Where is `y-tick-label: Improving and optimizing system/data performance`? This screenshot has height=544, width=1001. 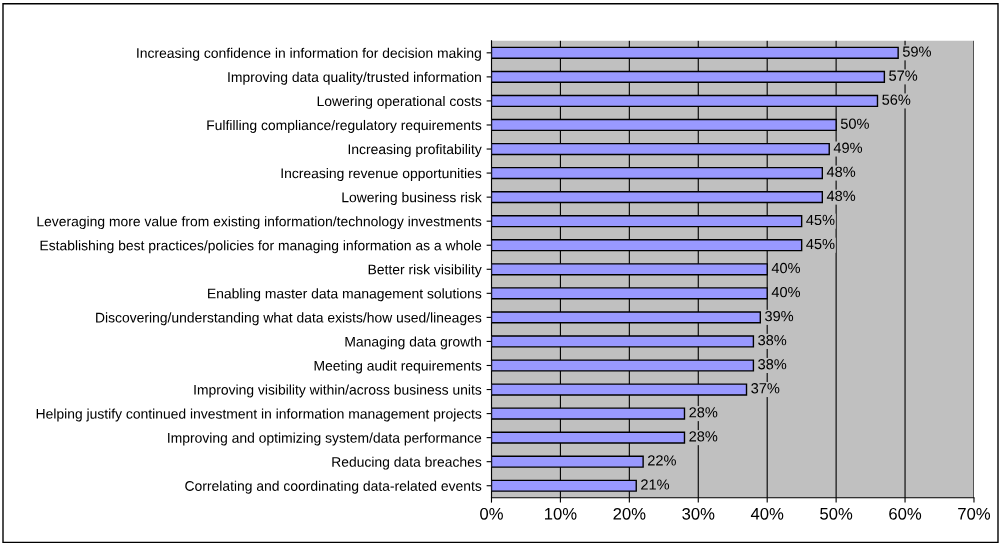 y-tick-label: Improving and optimizing system/data performance is located at coordinates (325, 439).